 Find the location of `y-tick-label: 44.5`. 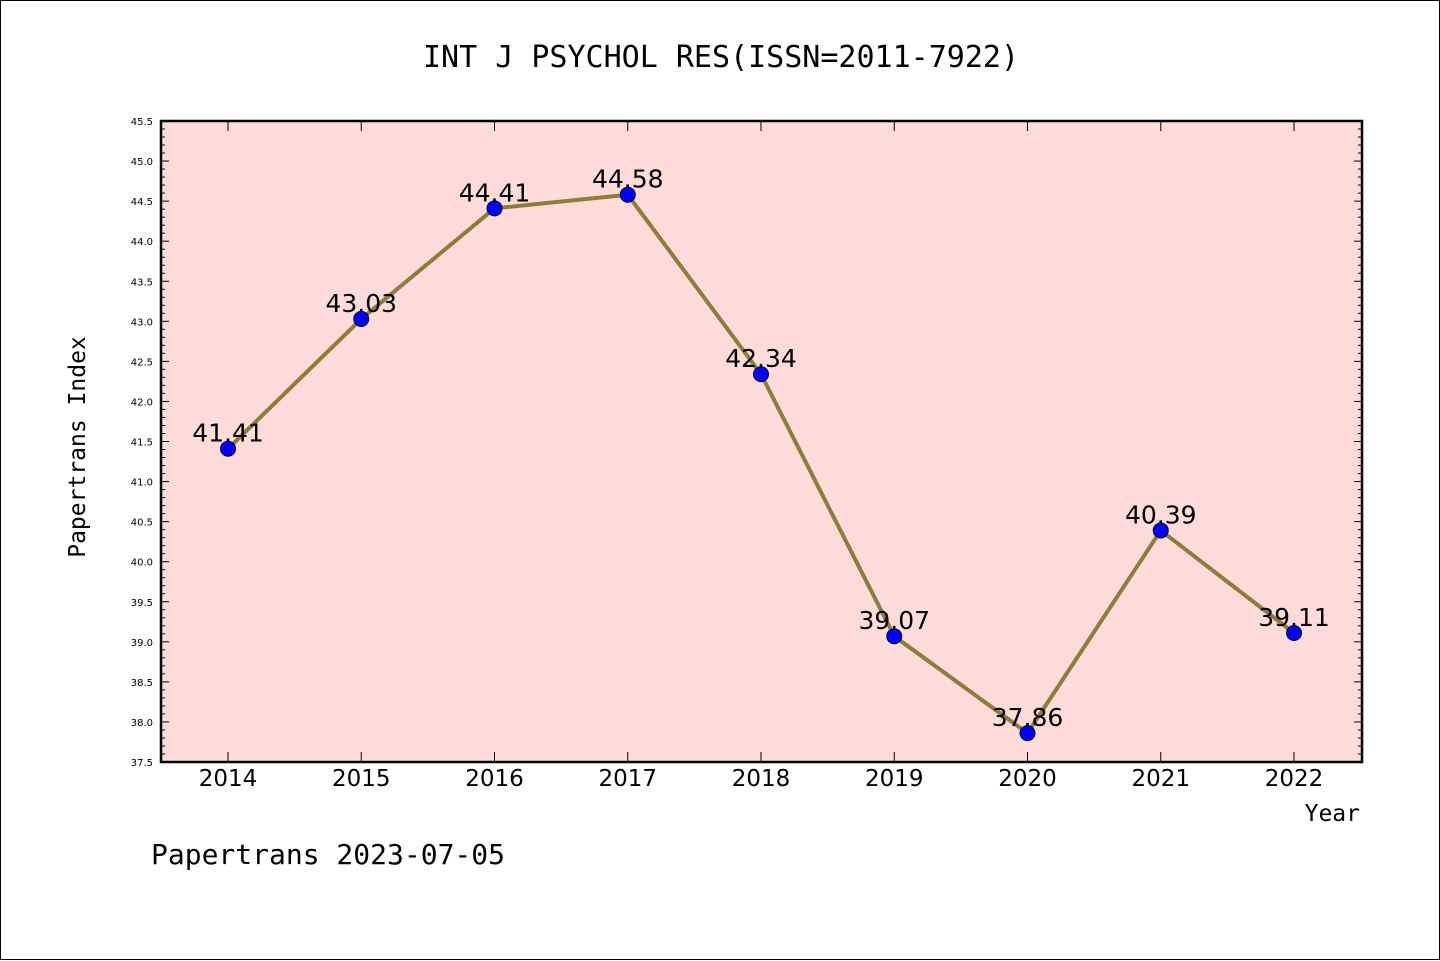

y-tick-label: 44.5 is located at coordinates (142, 202).